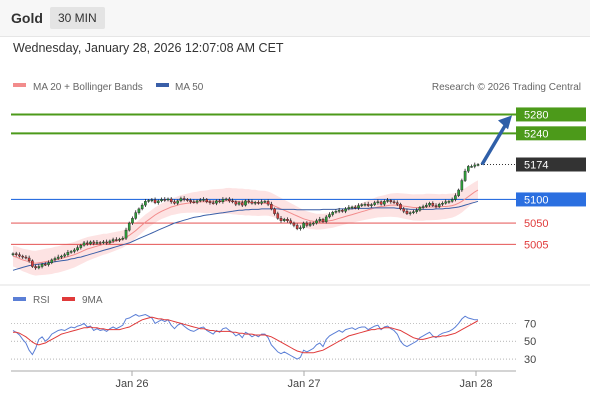  Describe the element at coordinates (536, 115) in the screenshot. I see `level-label-5280: 5280` at that location.